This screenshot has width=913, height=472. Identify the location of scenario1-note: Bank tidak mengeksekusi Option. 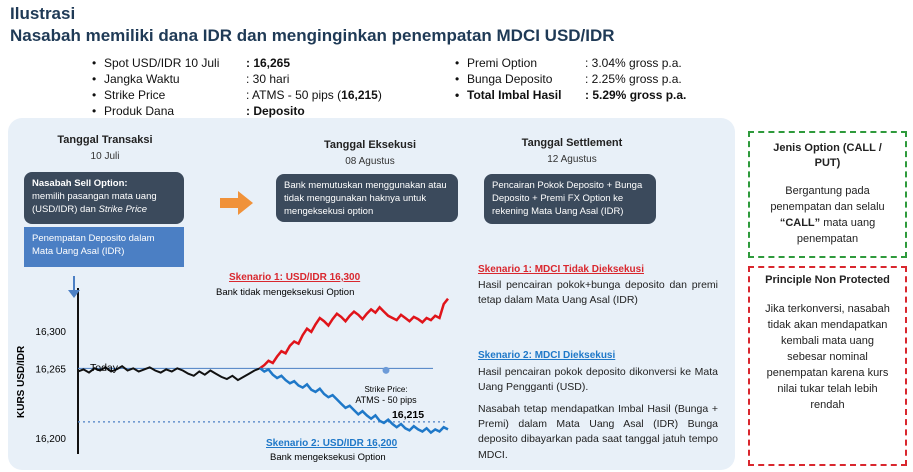
(285, 292).